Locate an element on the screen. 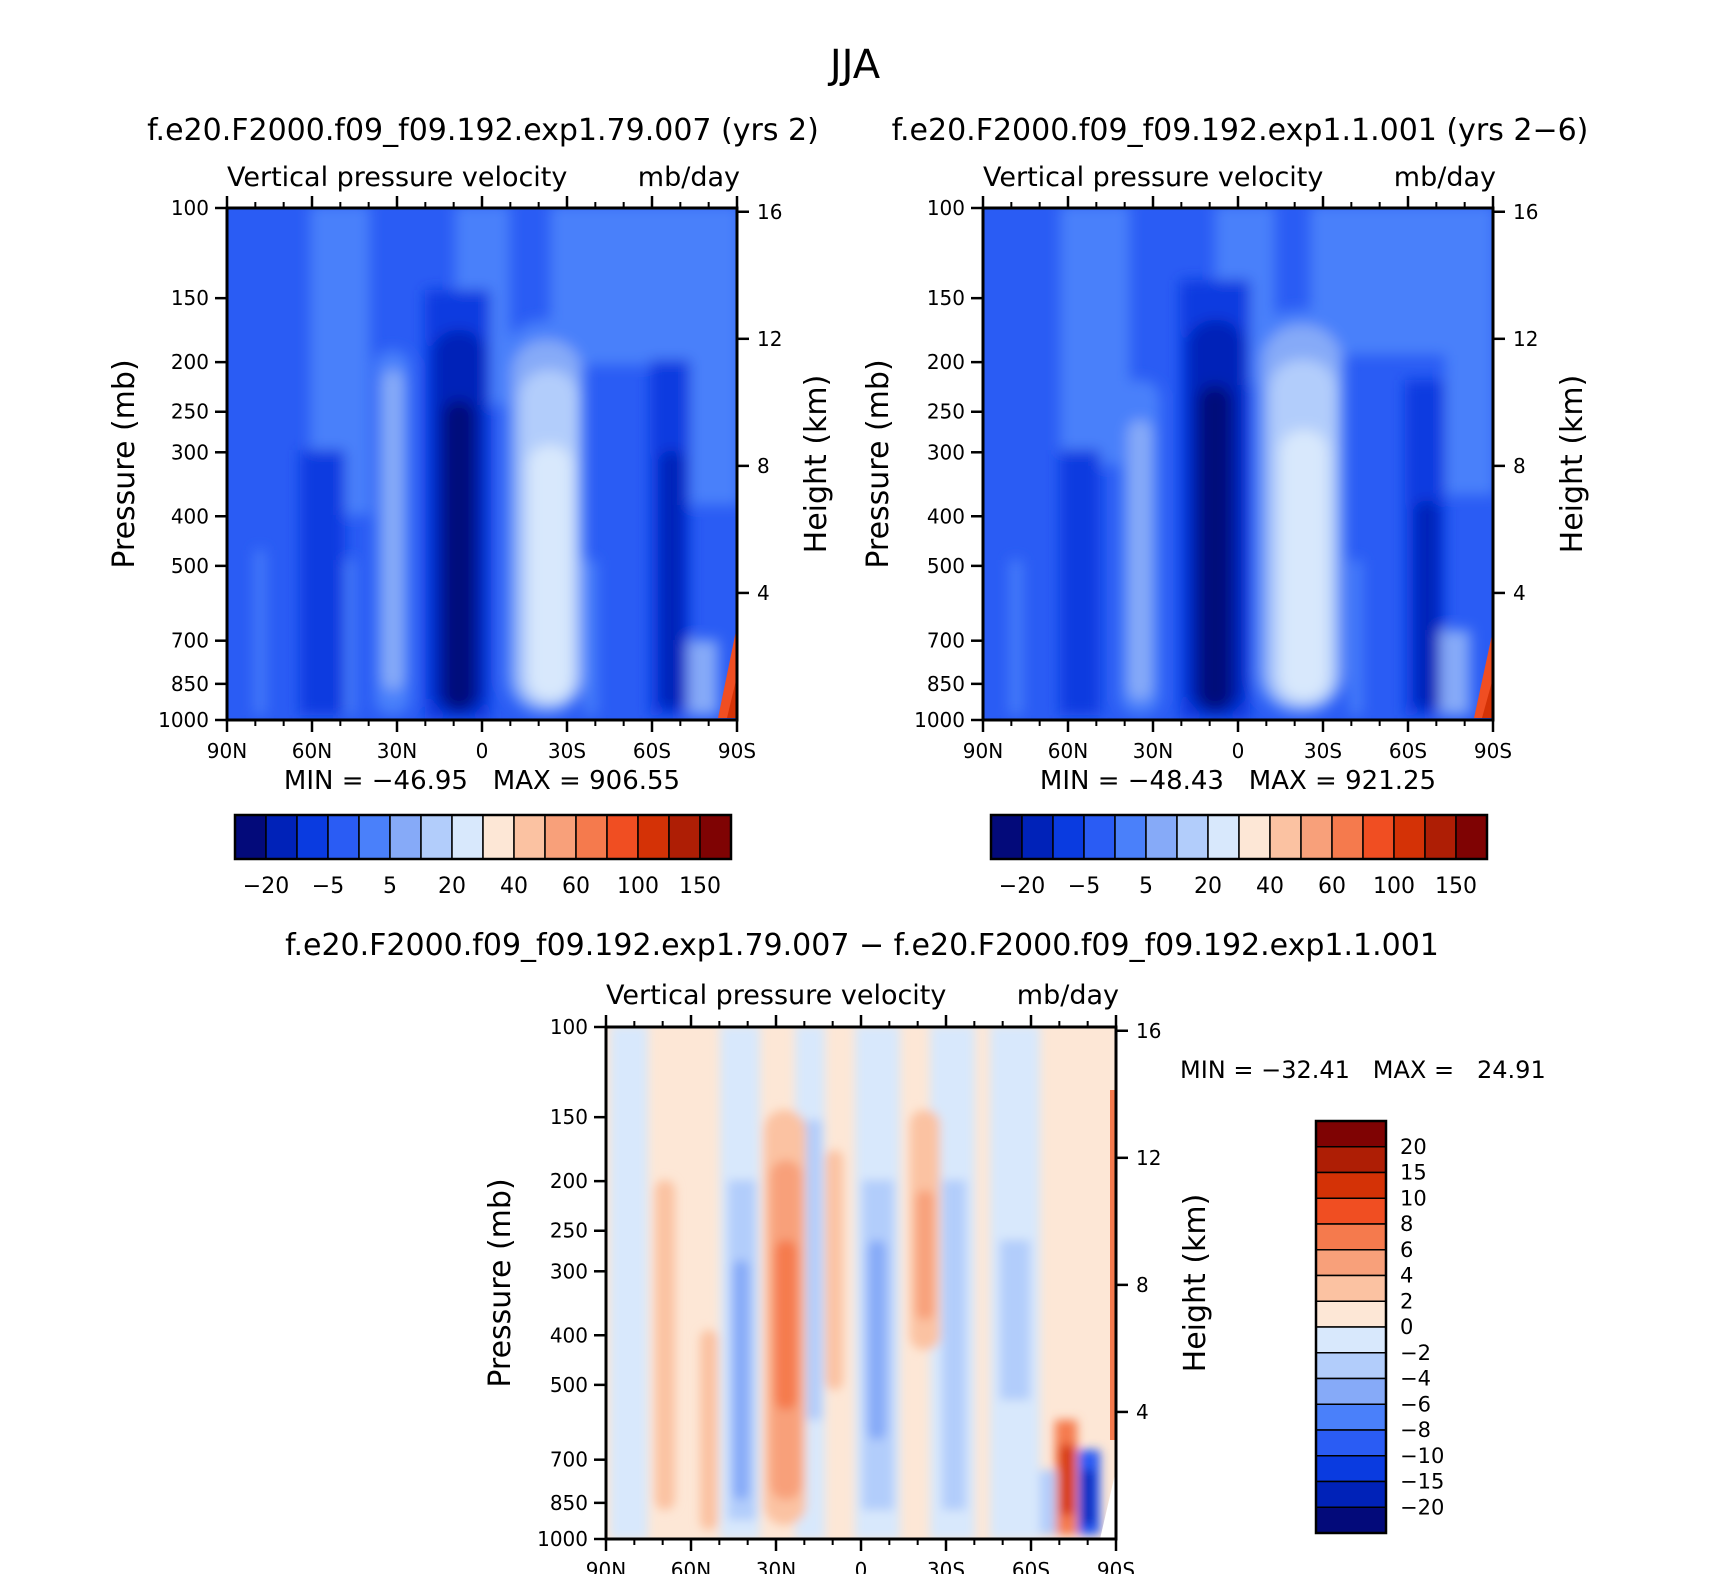 This screenshot has width=1710, height=1574. panel-3-ylabel2: Height (km) is located at coordinates (1195, 1283).